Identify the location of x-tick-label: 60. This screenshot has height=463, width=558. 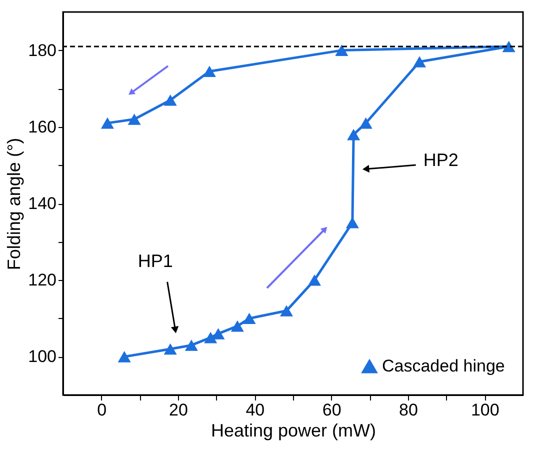
(332, 410).